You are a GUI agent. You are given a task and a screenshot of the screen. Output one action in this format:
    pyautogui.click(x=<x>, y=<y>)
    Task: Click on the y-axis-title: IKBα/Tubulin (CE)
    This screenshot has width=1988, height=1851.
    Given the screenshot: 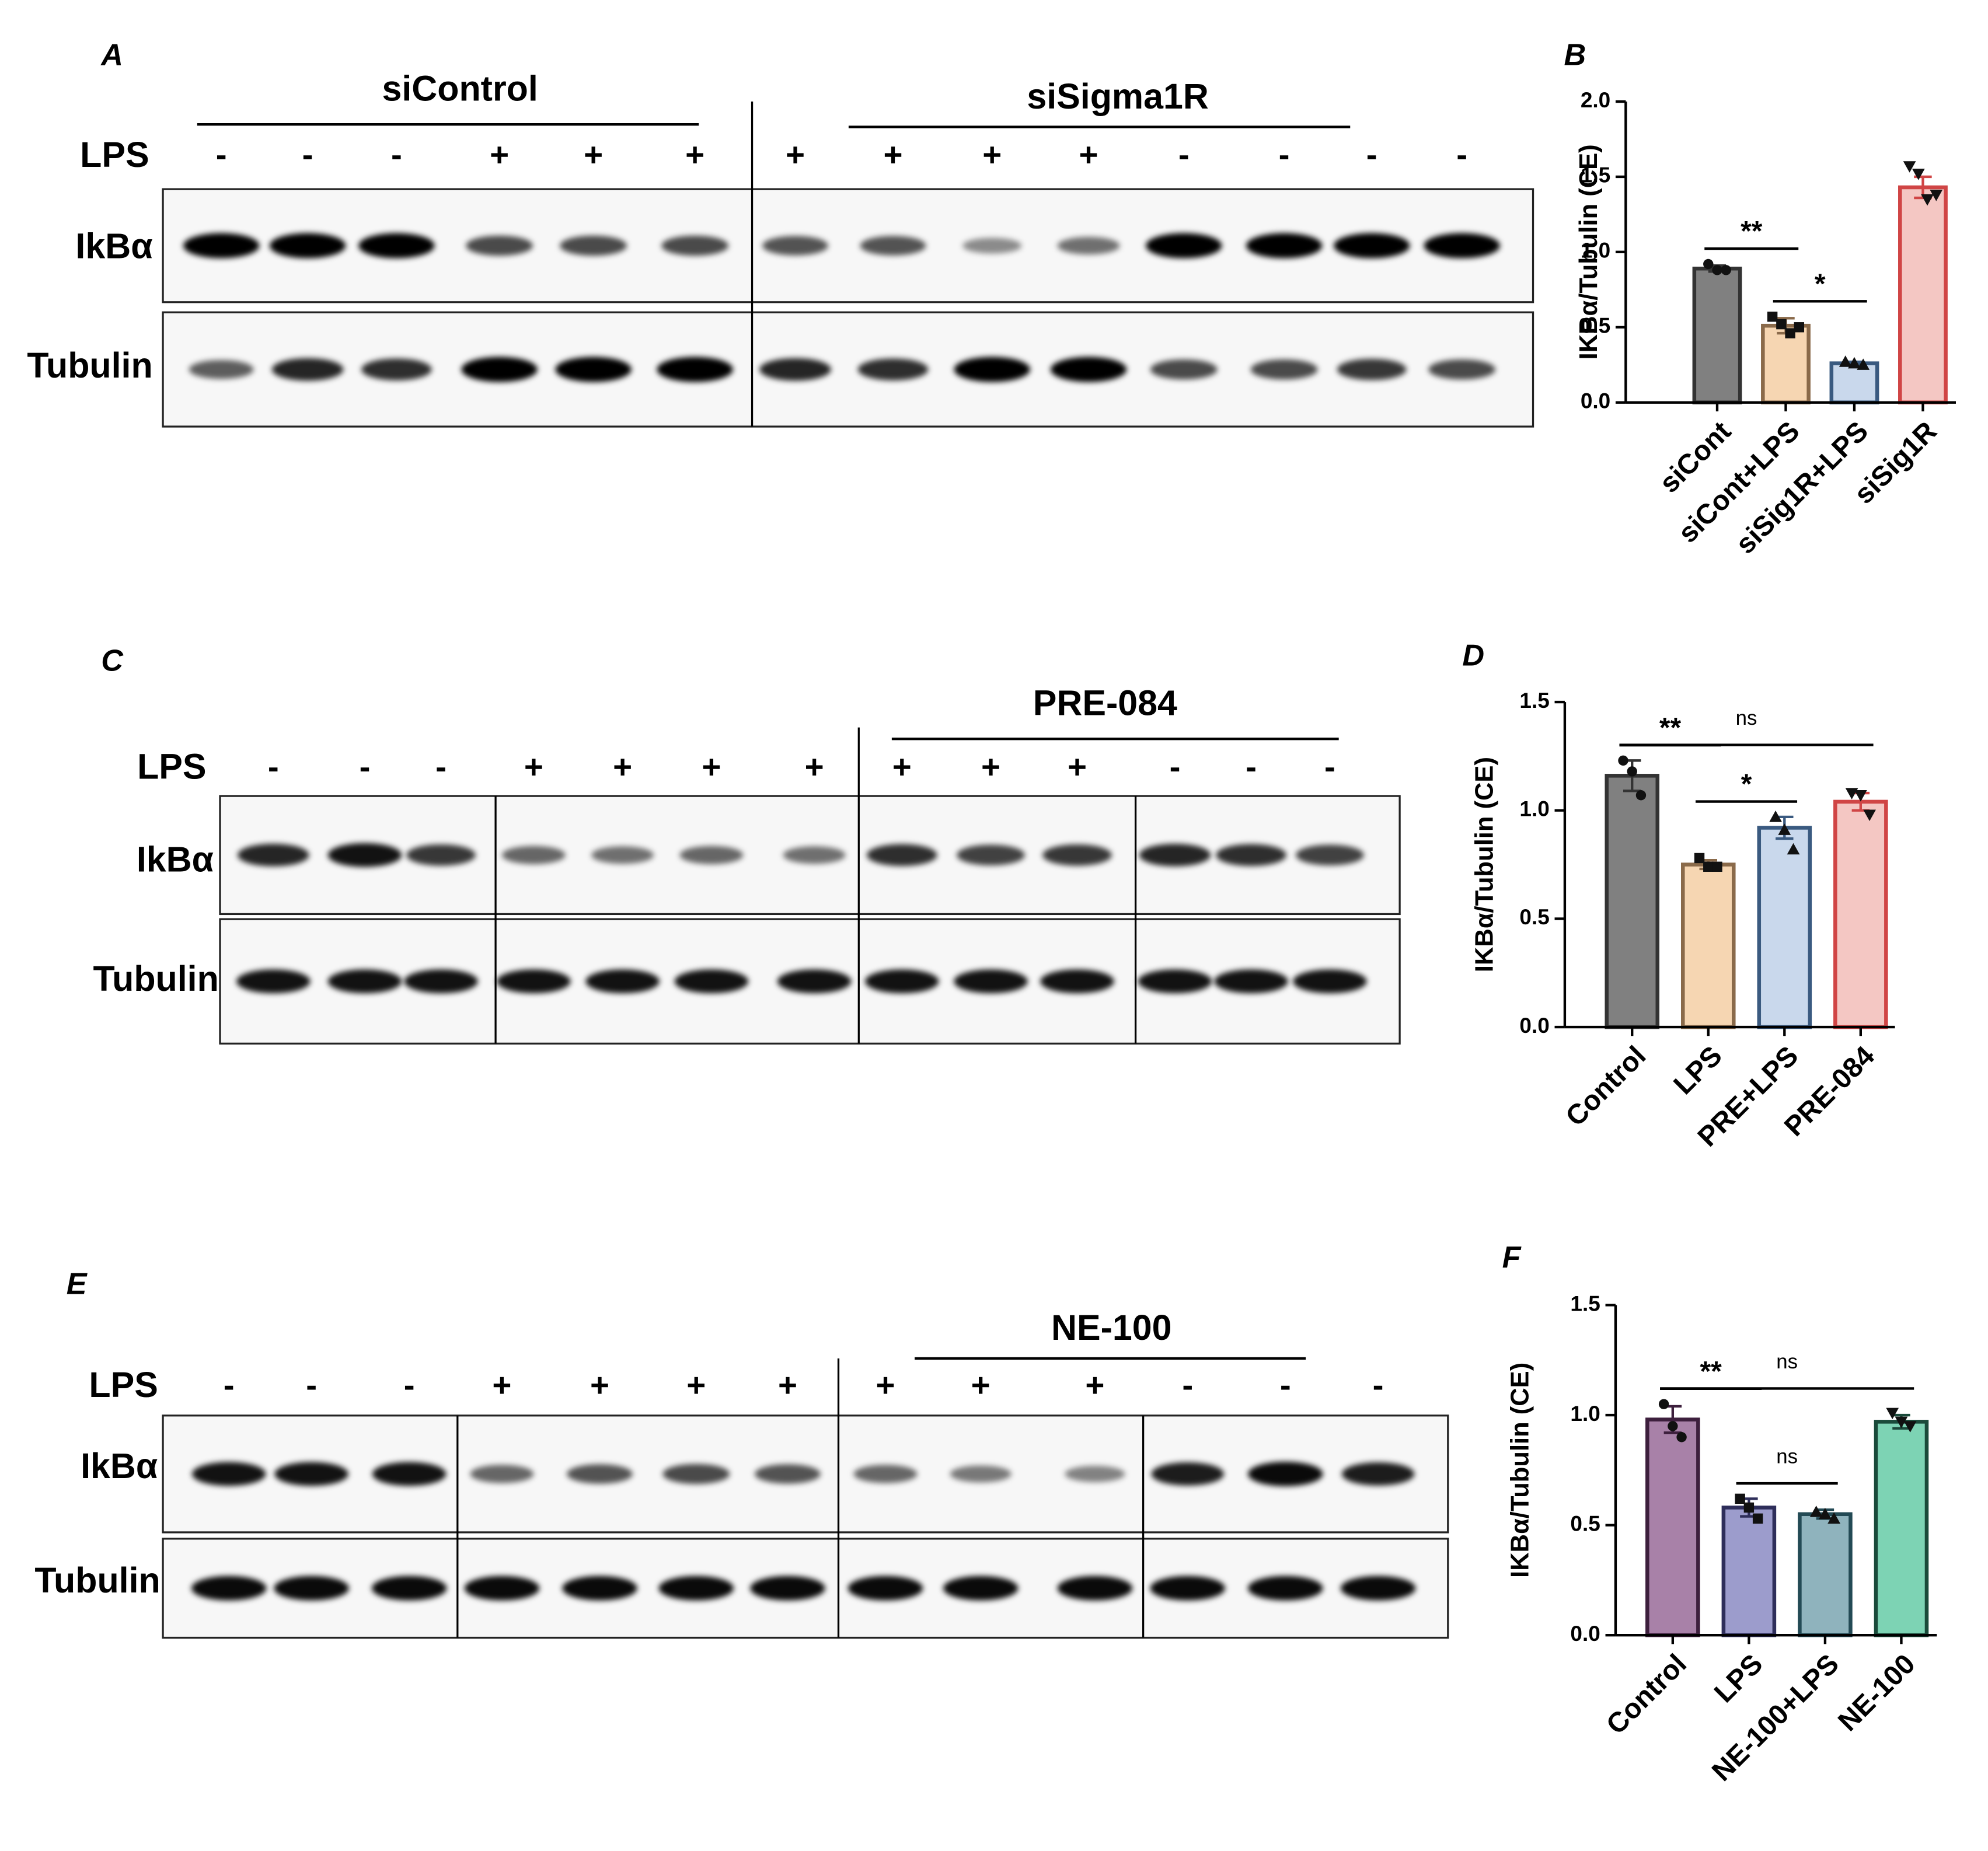 What is the action you would take?
    pyautogui.click(x=1485, y=864)
    